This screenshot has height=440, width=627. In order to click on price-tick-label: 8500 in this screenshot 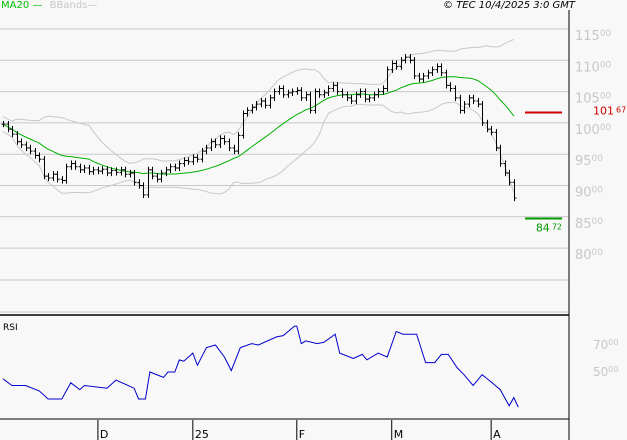, I will do `click(589, 224)`.